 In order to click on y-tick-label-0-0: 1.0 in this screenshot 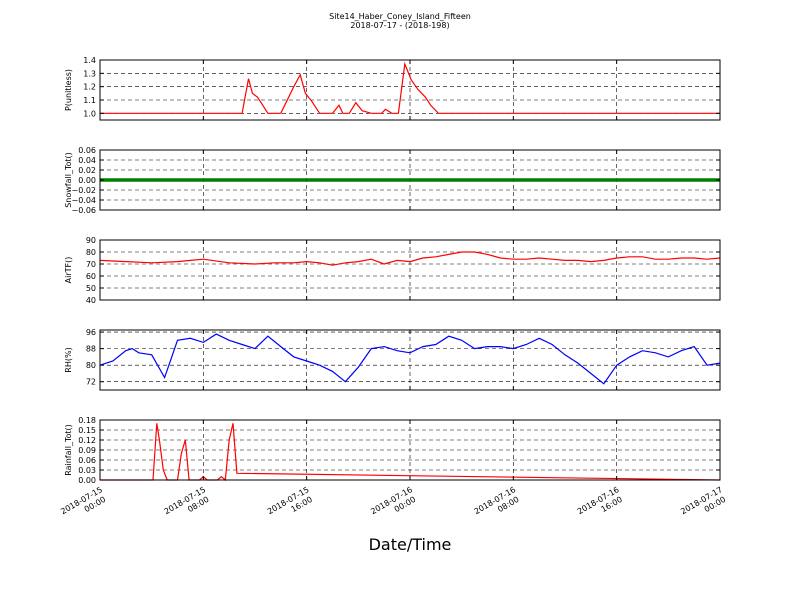, I will do `click(89, 113)`.